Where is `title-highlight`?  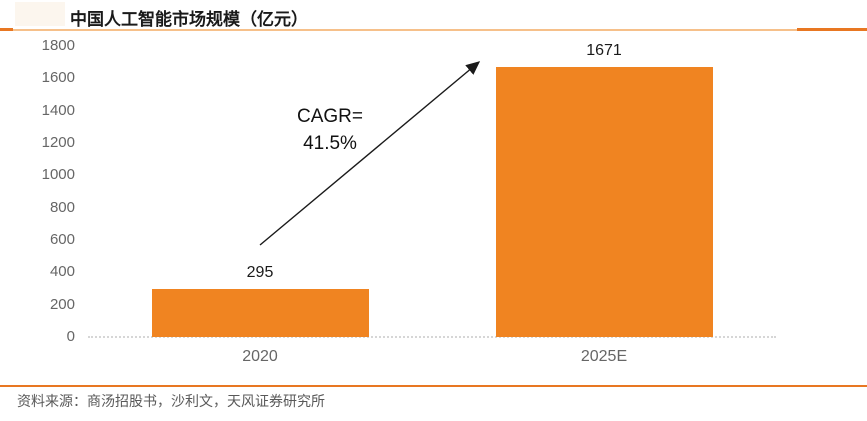
title-highlight is located at coordinates (40, 14).